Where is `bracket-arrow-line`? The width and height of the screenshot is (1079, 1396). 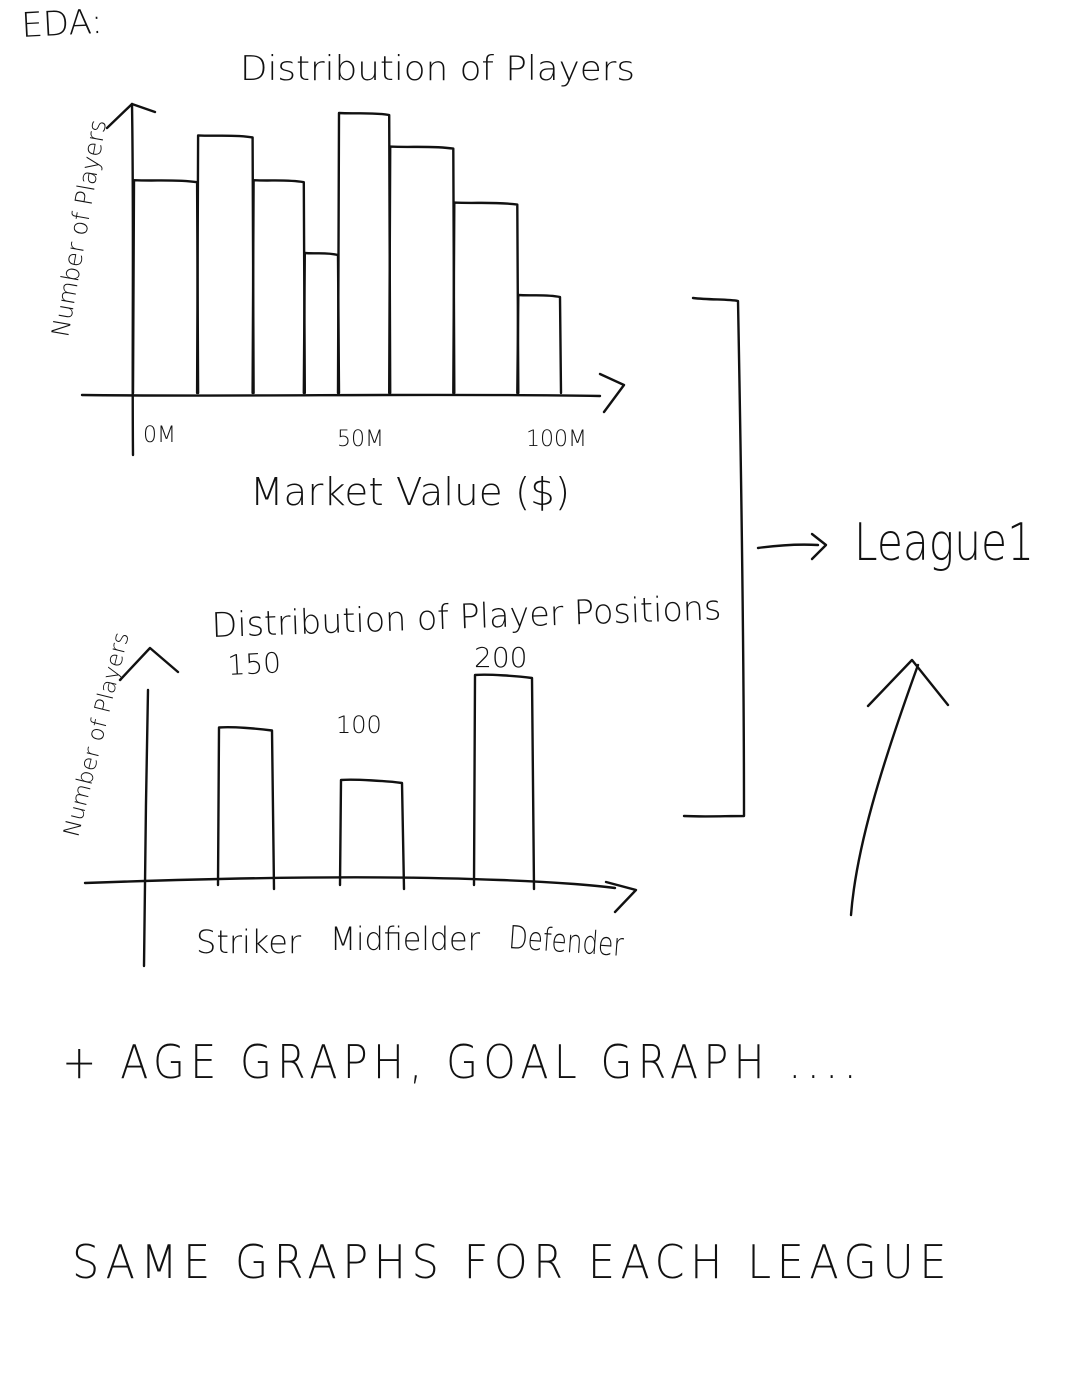 bracket-arrow-line is located at coordinates (788, 546).